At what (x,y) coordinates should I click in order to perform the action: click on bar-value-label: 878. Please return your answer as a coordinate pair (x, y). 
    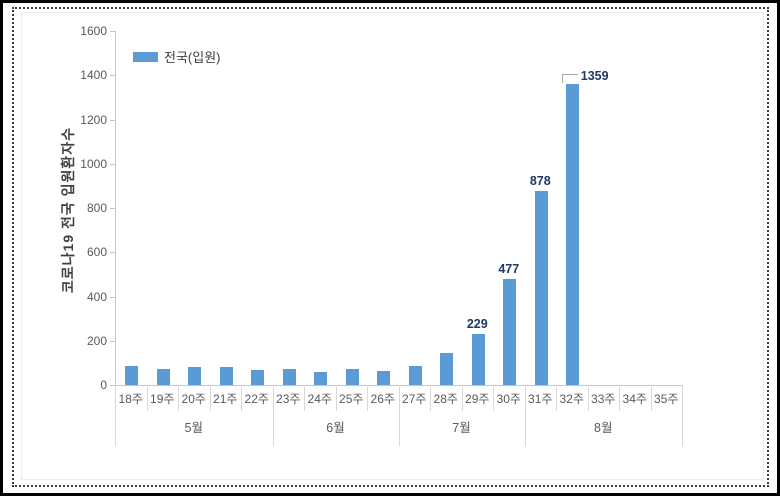
    Looking at the image, I should click on (540, 180).